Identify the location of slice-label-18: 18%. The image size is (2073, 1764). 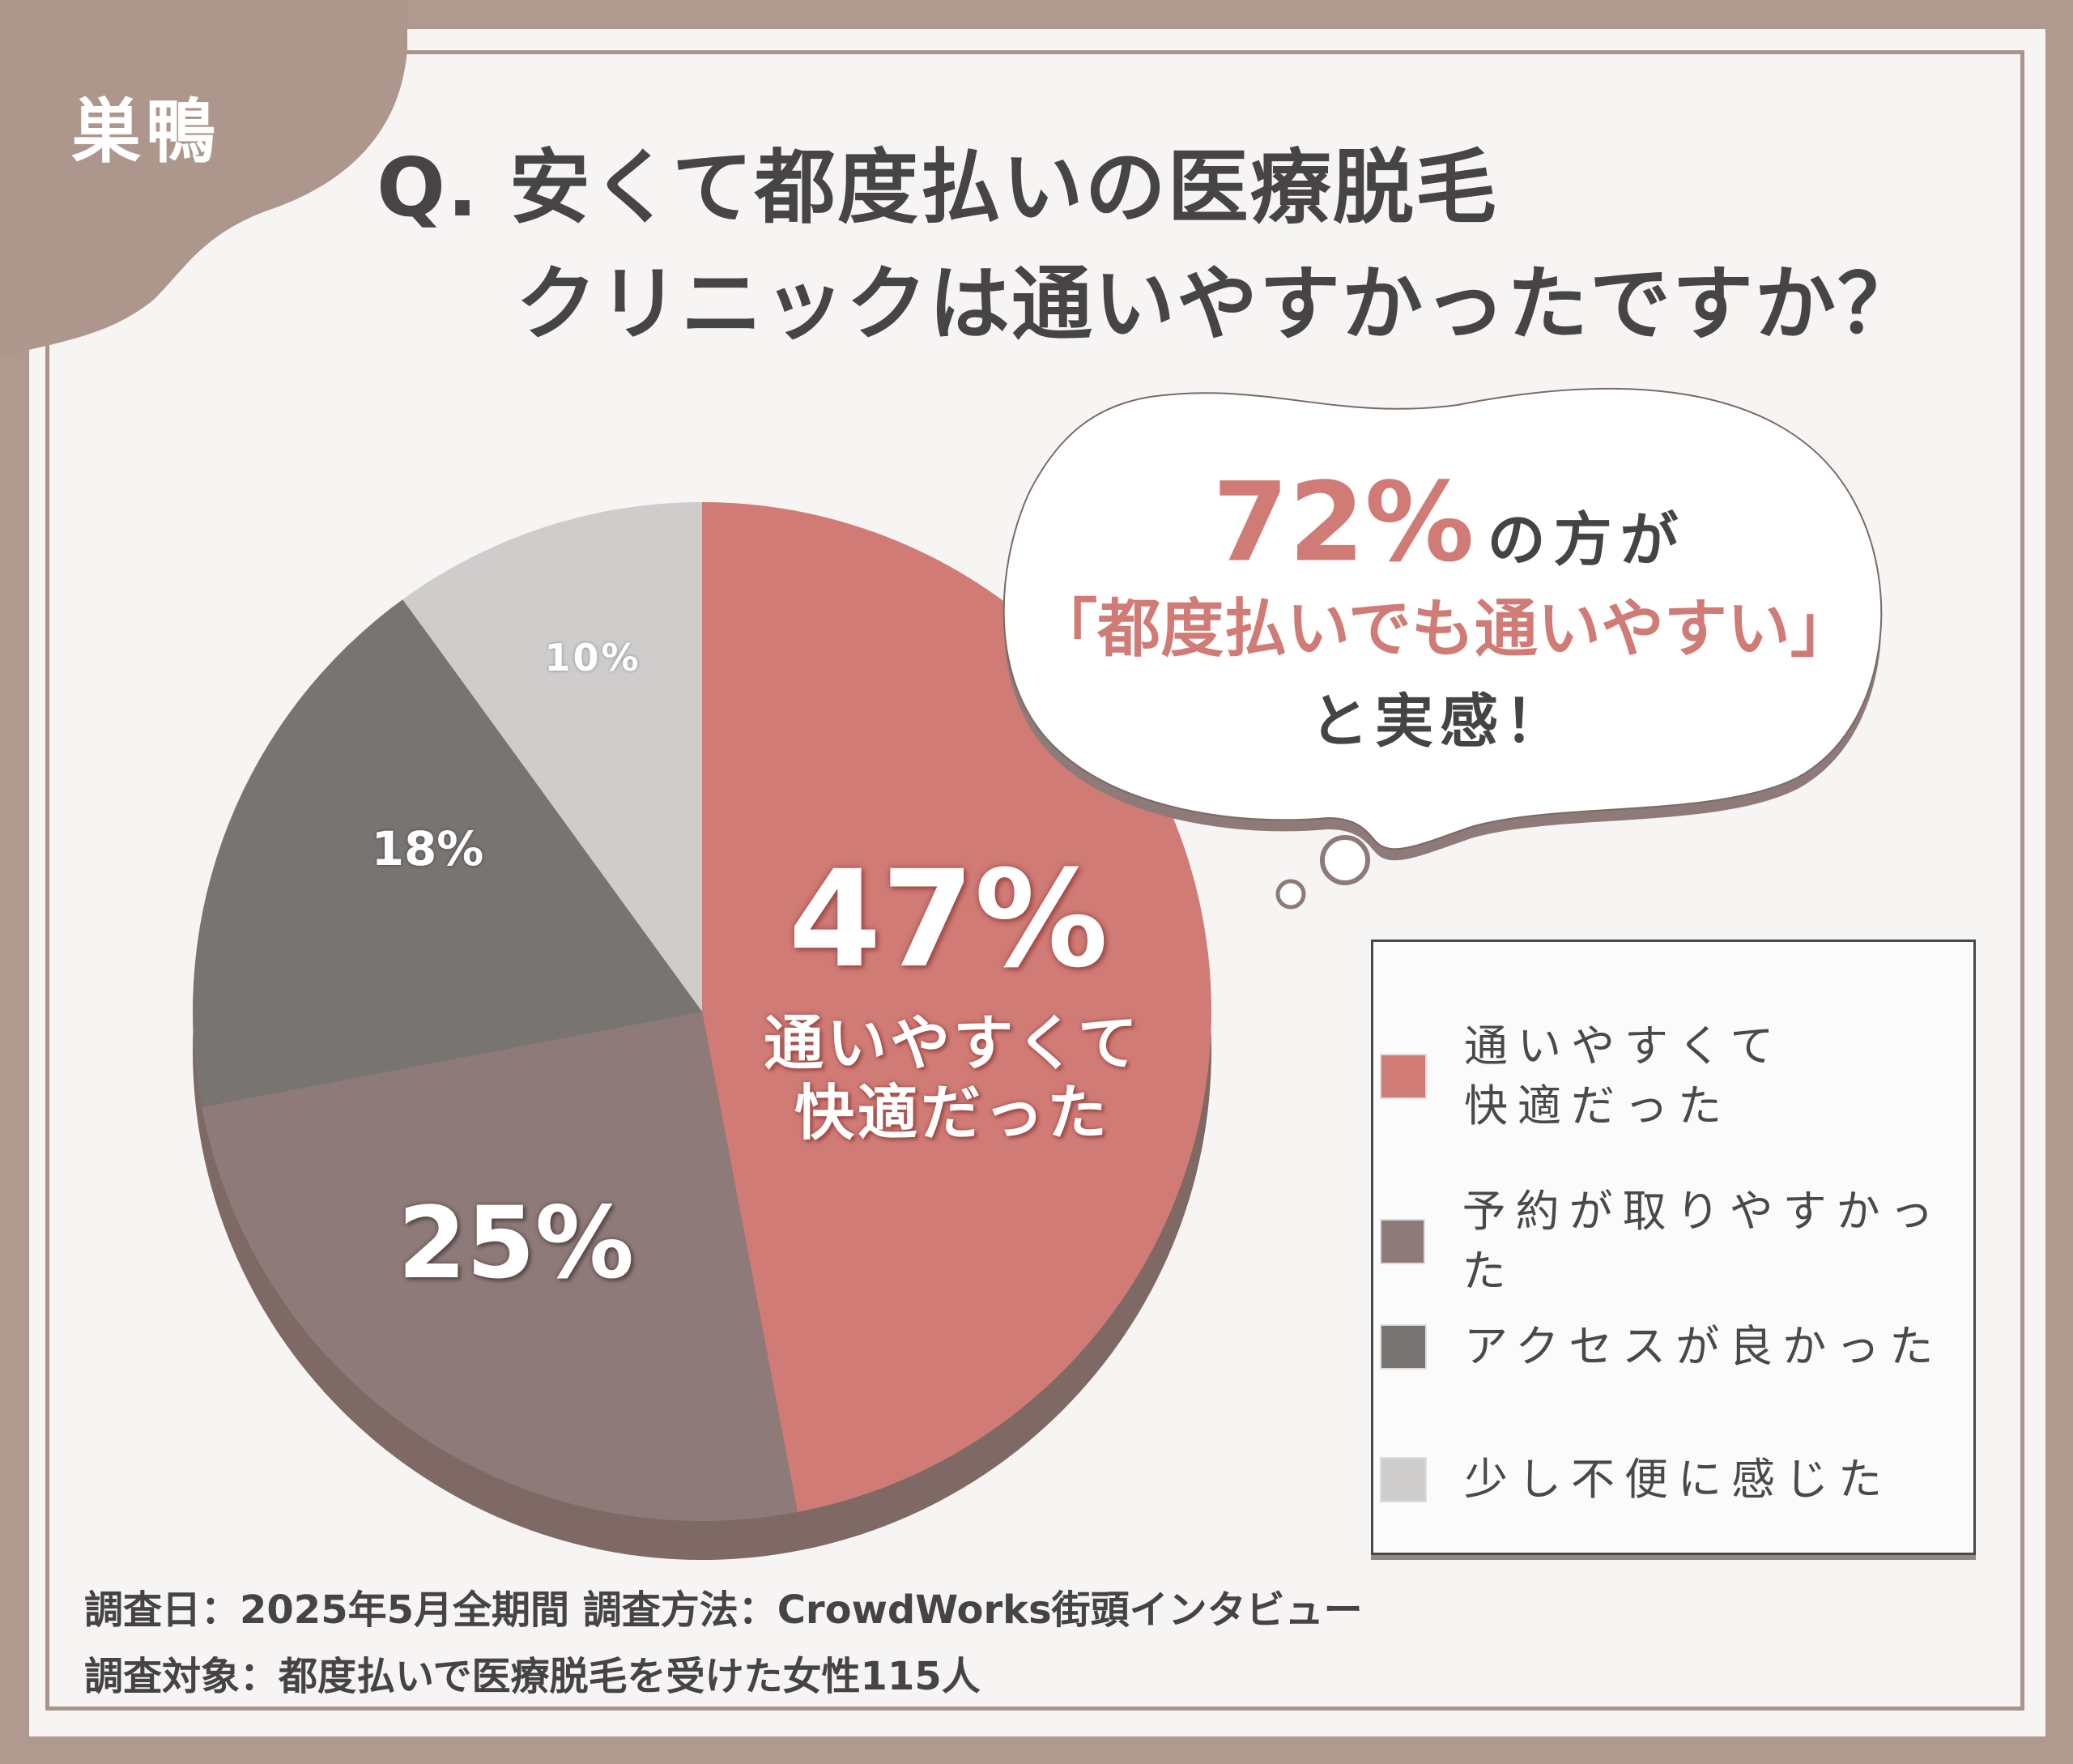
(428, 848).